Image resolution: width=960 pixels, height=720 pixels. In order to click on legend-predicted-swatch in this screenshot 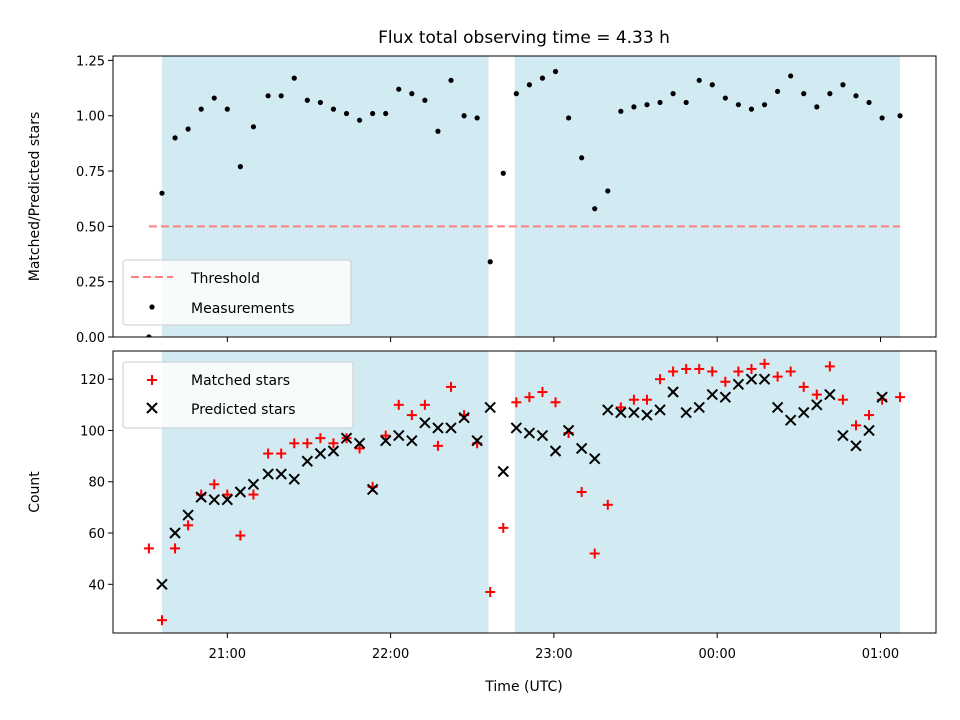, I will do `click(152, 408)`.